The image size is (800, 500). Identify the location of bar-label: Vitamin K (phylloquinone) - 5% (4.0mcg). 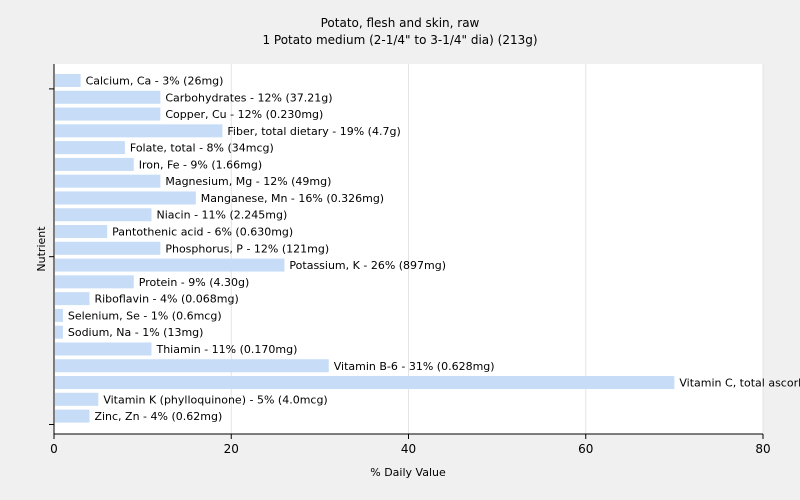
(215, 399).